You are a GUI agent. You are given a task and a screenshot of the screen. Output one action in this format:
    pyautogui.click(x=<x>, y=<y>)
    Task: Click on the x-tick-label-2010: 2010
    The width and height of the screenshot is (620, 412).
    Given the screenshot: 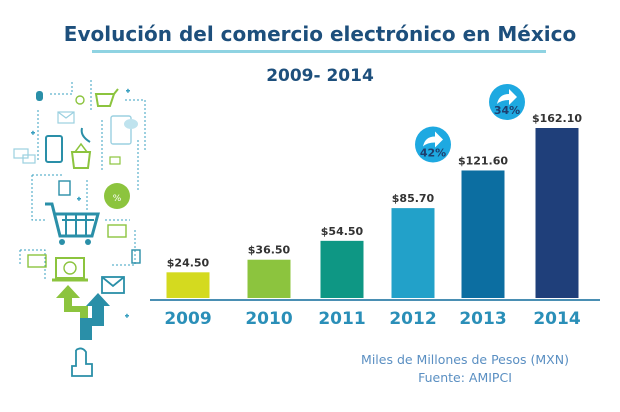 What is the action you would take?
    pyautogui.click(x=268, y=319)
    